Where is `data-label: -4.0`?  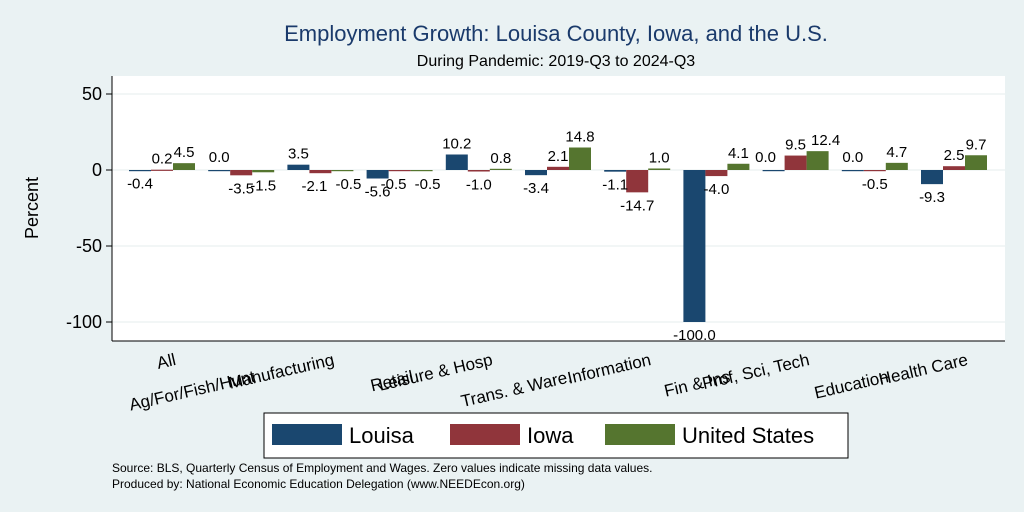 data-label: -4.0 is located at coordinates (716, 189).